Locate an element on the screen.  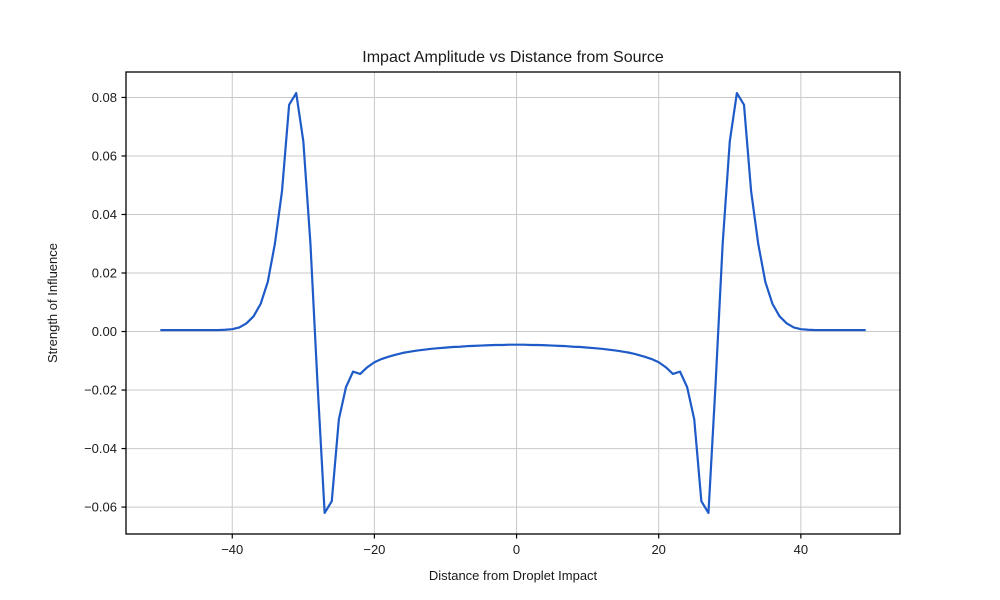
y-tick-label: 0.06 is located at coordinates (104, 155).